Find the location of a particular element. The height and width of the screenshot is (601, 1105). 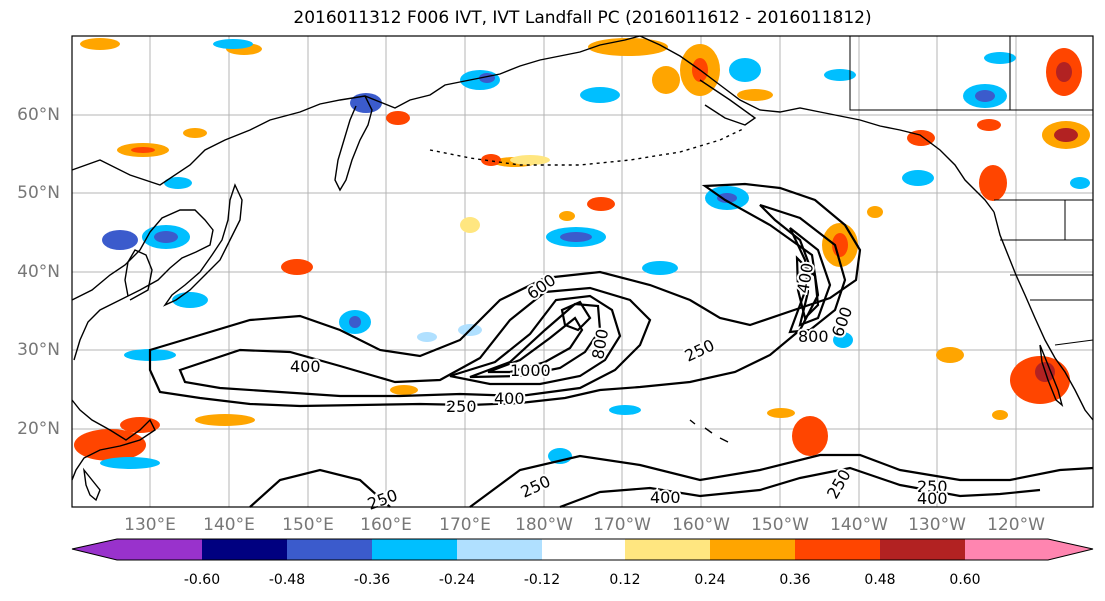

lat-label: 60°N is located at coordinates (38, 115).